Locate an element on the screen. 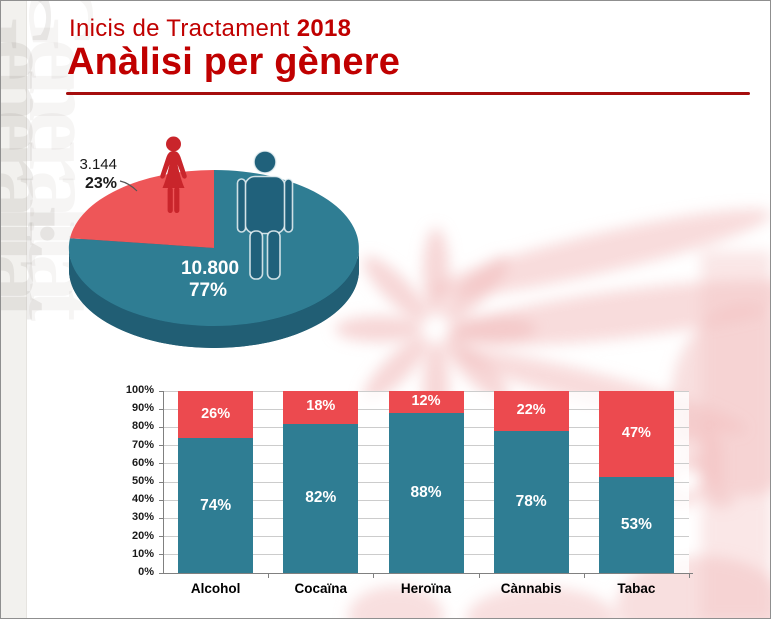 The width and height of the screenshot is (771, 619). title-underline is located at coordinates (408, 93).